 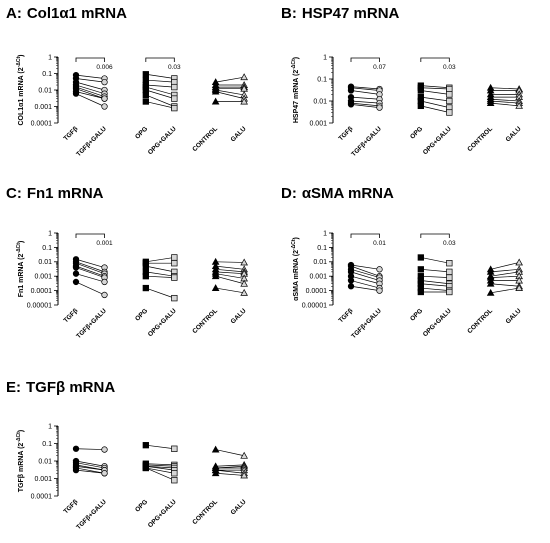 I want to click on x-category-label: GALU, so click(x=239, y=134).